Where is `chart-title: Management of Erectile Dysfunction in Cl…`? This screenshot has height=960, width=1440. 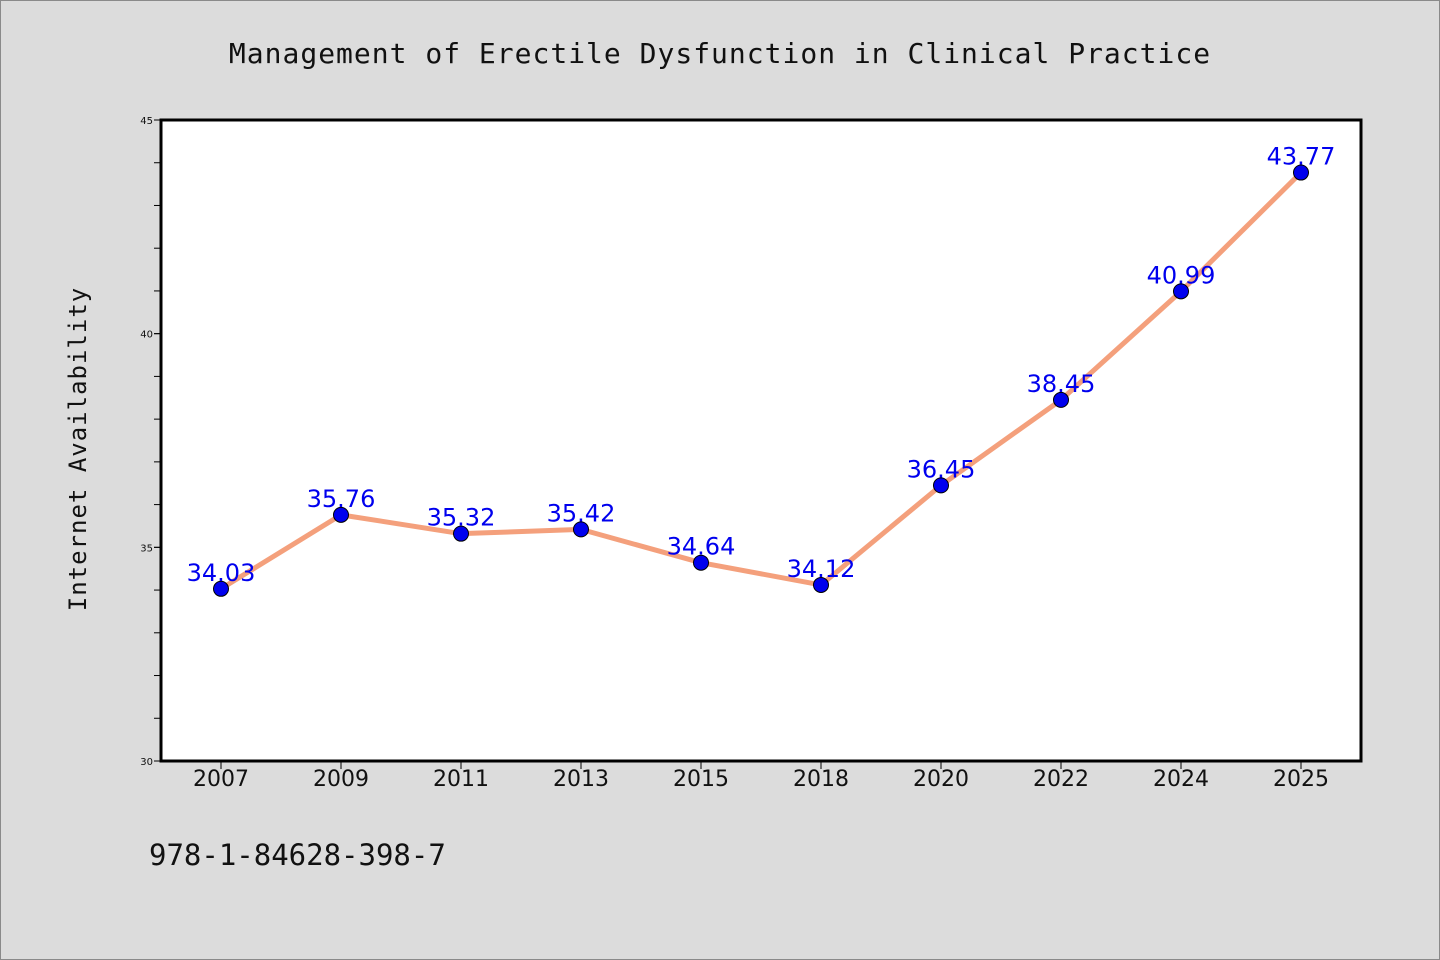 chart-title: Management of Erectile Dysfunction in Cl… is located at coordinates (720, 53).